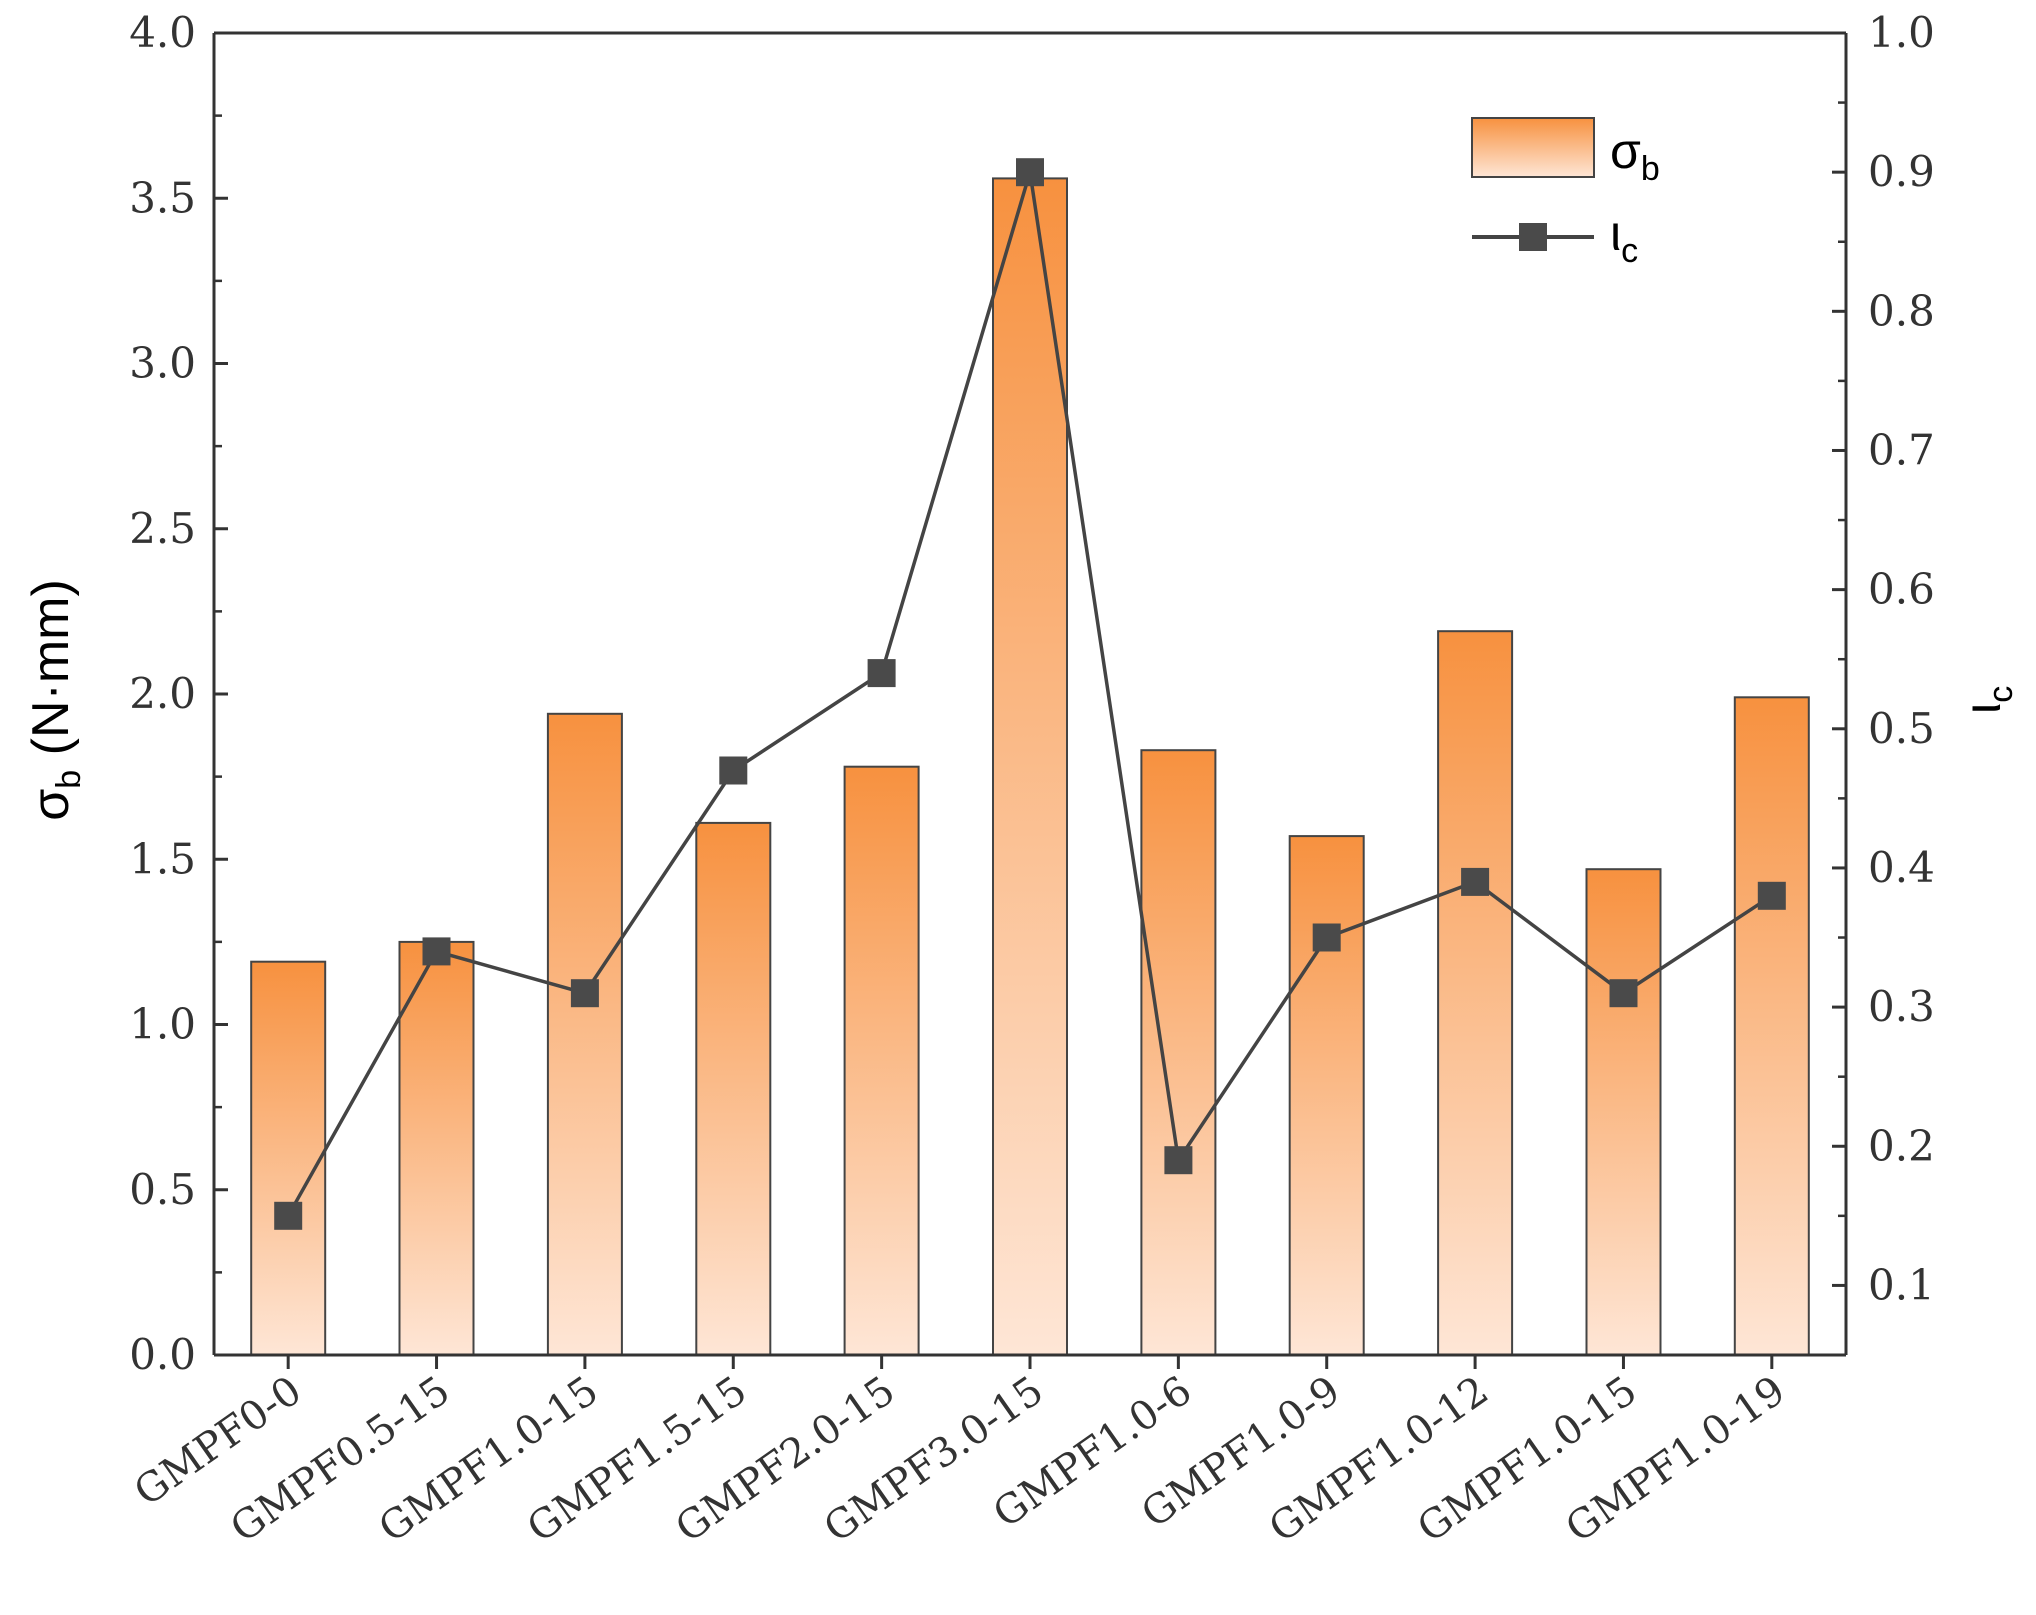 This screenshot has width=2036, height=1615. What do you see at coordinates (1771, 895) in the screenshot?
I see `point-GMPF1.0-19` at bounding box center [1771, 895].